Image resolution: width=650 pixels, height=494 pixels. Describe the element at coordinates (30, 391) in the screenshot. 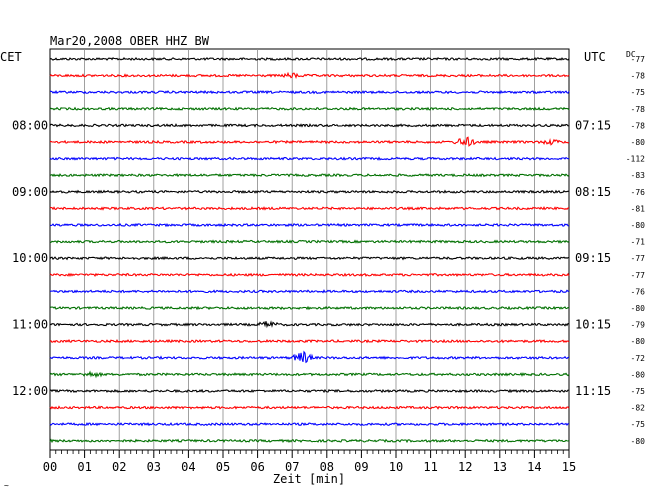

I see `left-time-label: 12:00` at that location.